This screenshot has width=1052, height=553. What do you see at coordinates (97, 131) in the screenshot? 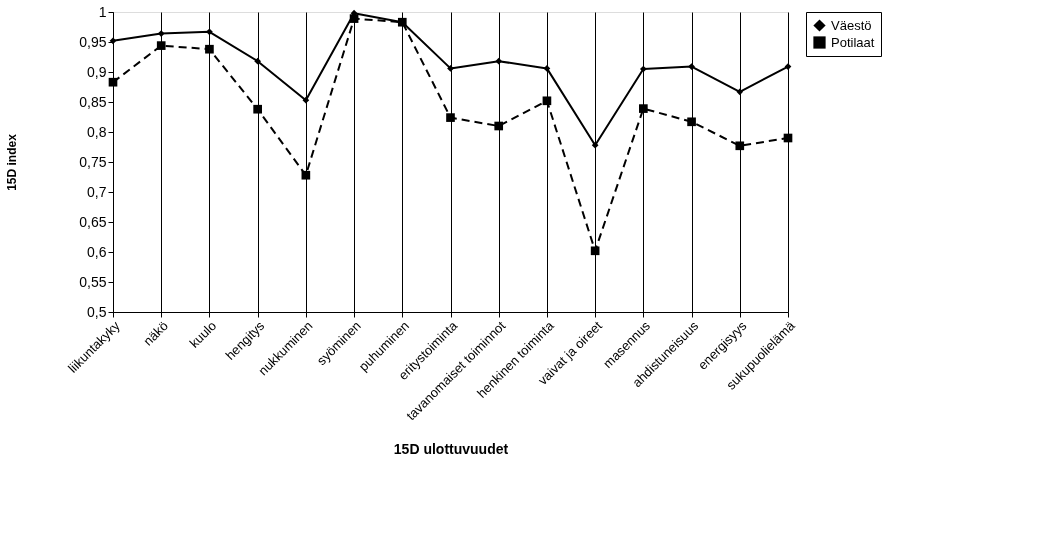
I see `y-tick-label: 0,8` at bounding box center [97, 131].